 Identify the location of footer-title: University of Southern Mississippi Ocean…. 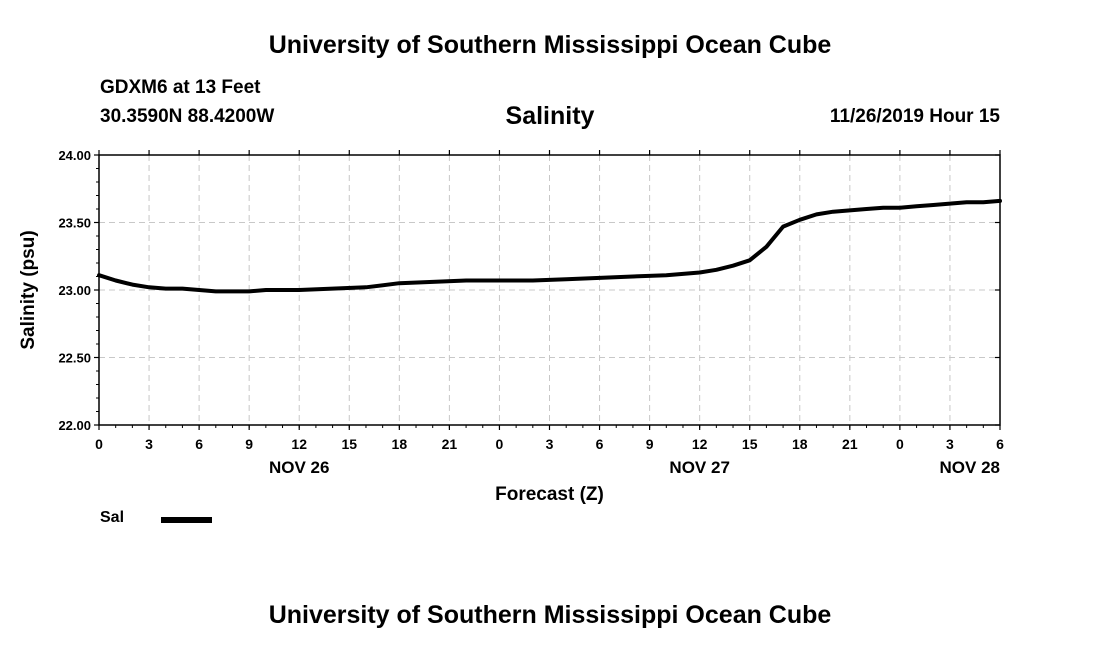
(550, 615).